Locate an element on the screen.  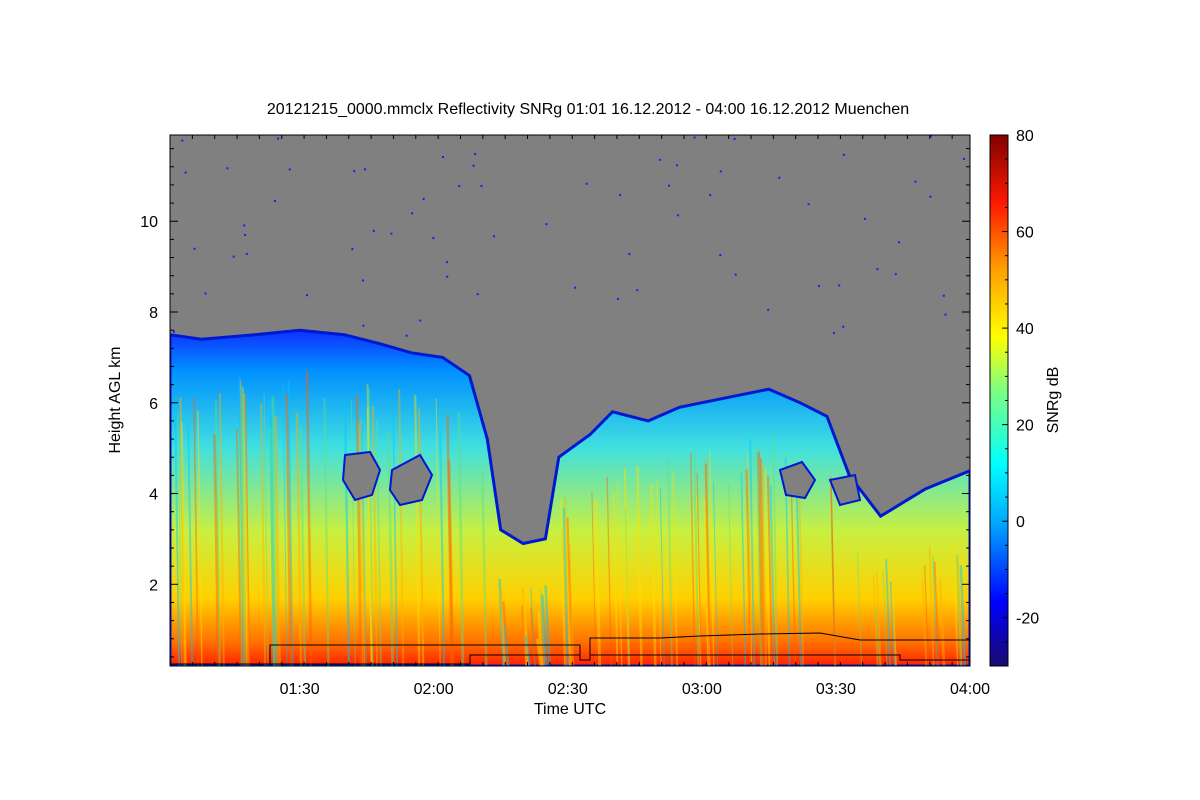
y-tick-label: 8 is located at coordinates (153, 313).